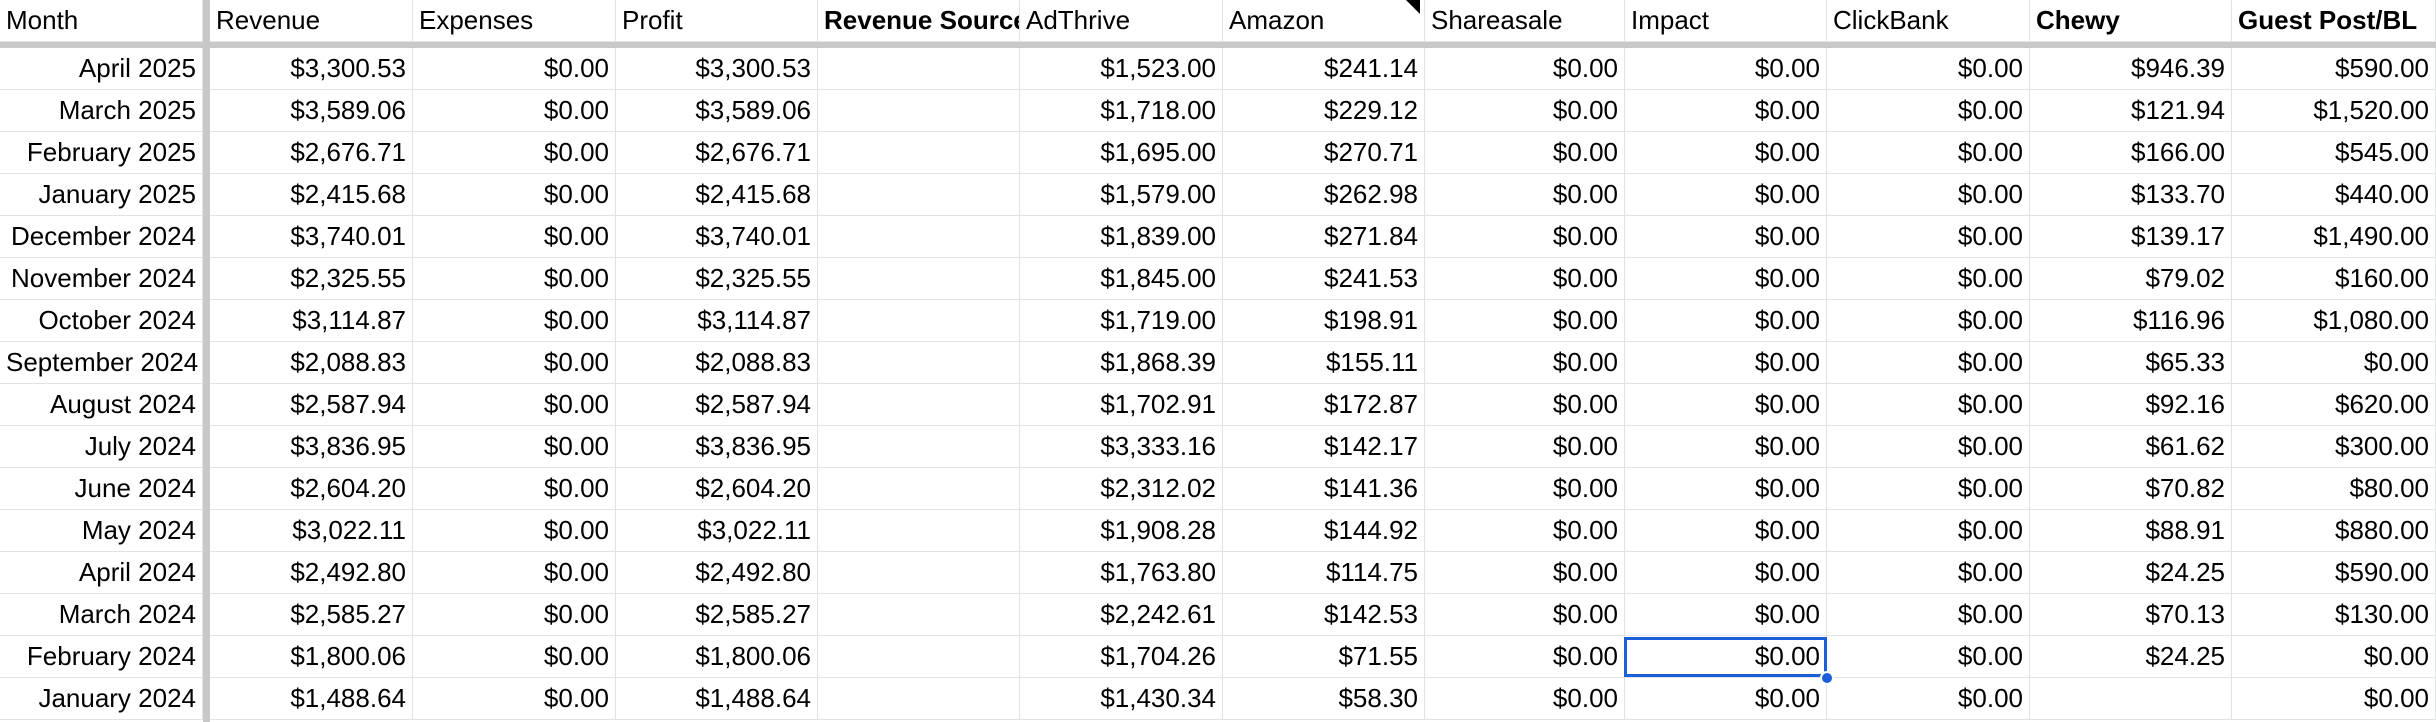 The height and width of the screenshot is (722, 2436). What do you see at coordinates (1121, 69) in the screenshot?
I see `cell-adthrive: $1,523.00` at bounding box center [1121, 69].